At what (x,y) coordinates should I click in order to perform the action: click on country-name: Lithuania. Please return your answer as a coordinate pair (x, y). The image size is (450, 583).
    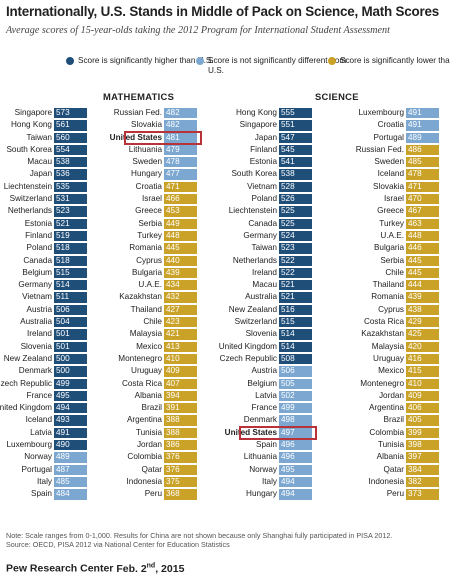
    Looking at the image, I should click on (145, 149).